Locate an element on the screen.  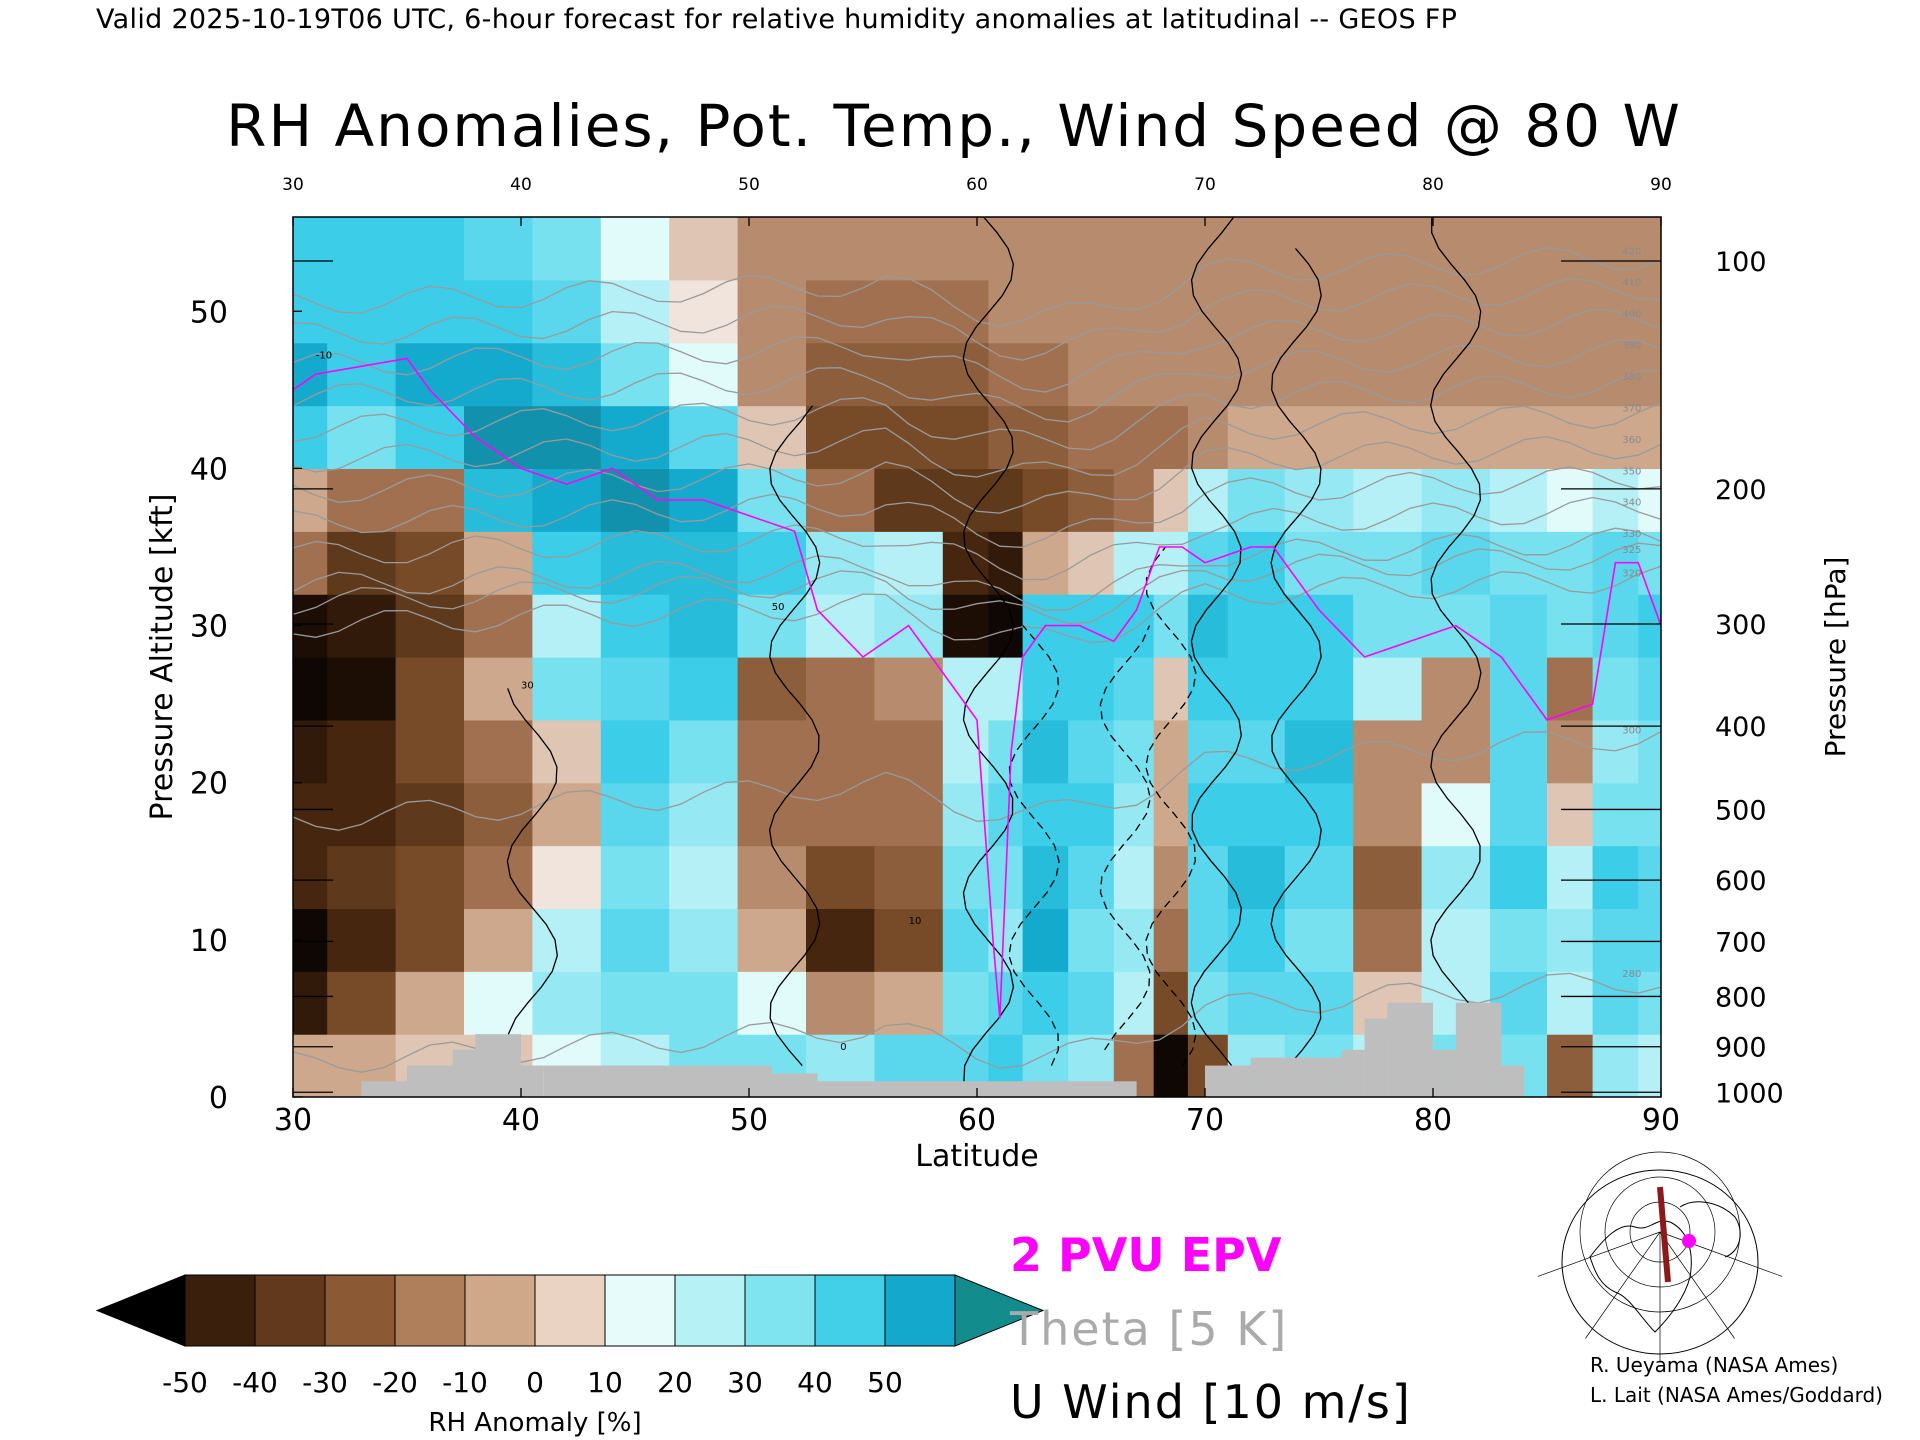
theta-label: 325 is located at coordinates (1631, 550).